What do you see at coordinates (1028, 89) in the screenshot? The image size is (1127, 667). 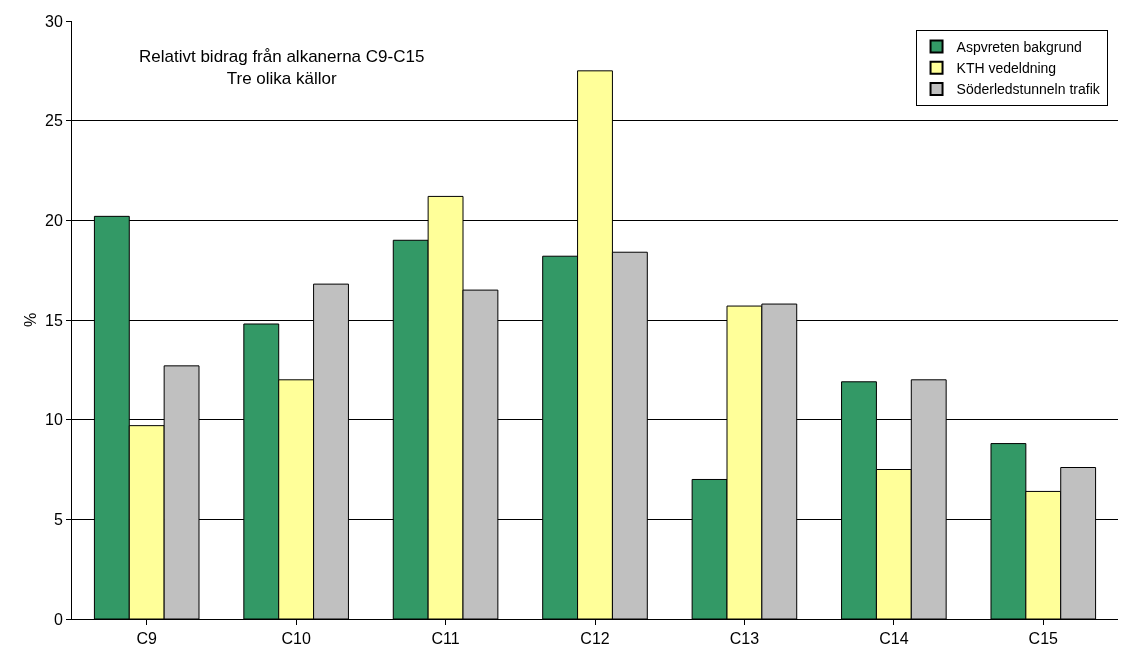 I see `legend-label: Söderledstunneln trafik` at bounding box center [1028, 89].